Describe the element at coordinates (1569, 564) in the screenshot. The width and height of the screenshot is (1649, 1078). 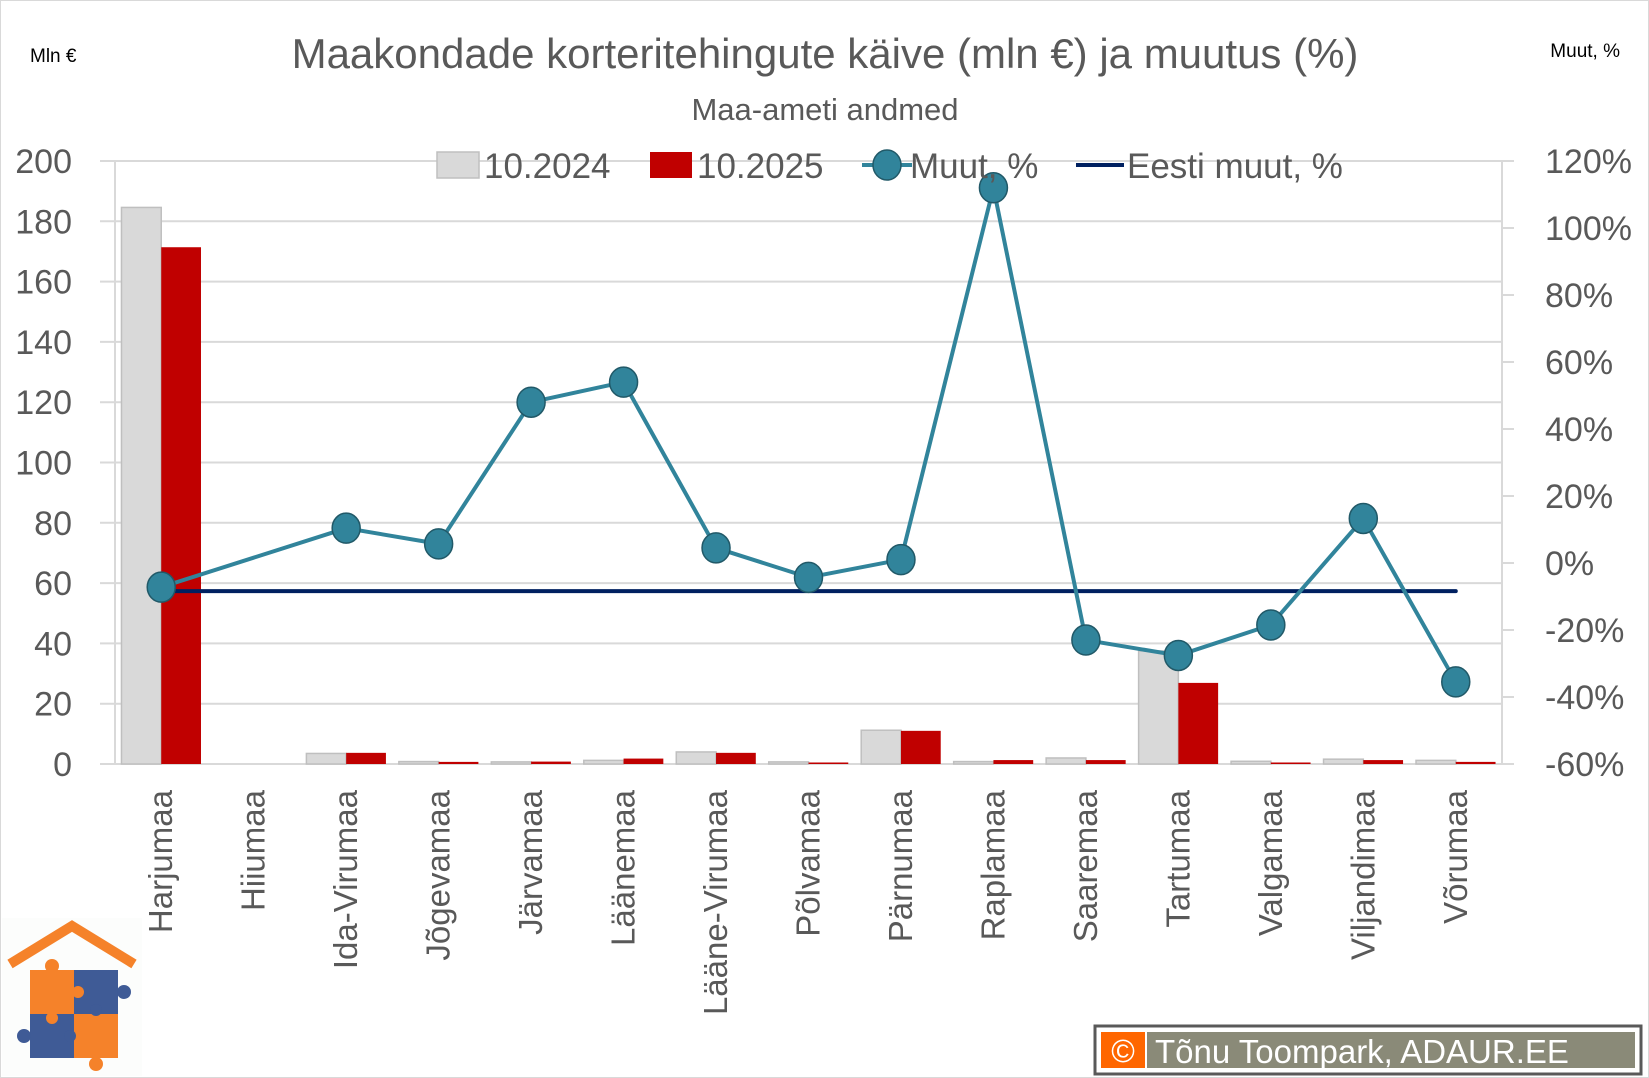
I see `y2-tick-label: 0%` at that location.